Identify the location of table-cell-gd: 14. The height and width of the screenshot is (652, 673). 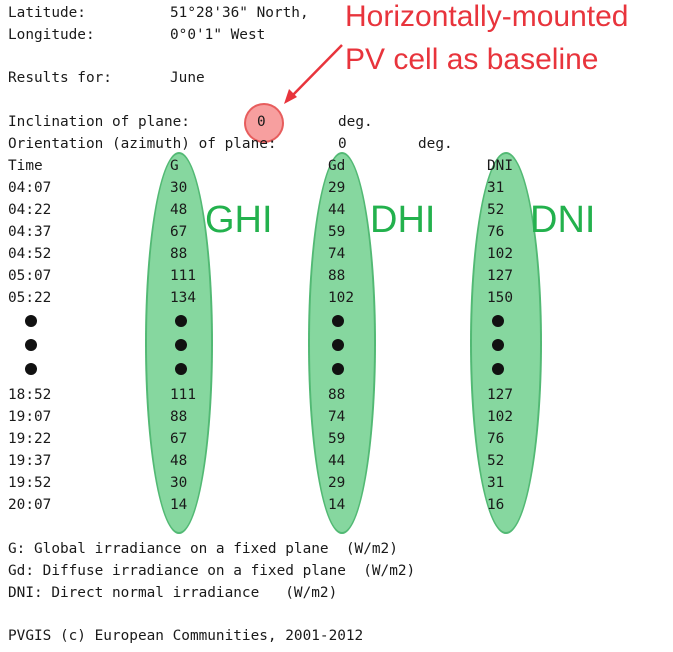
(337, 505).